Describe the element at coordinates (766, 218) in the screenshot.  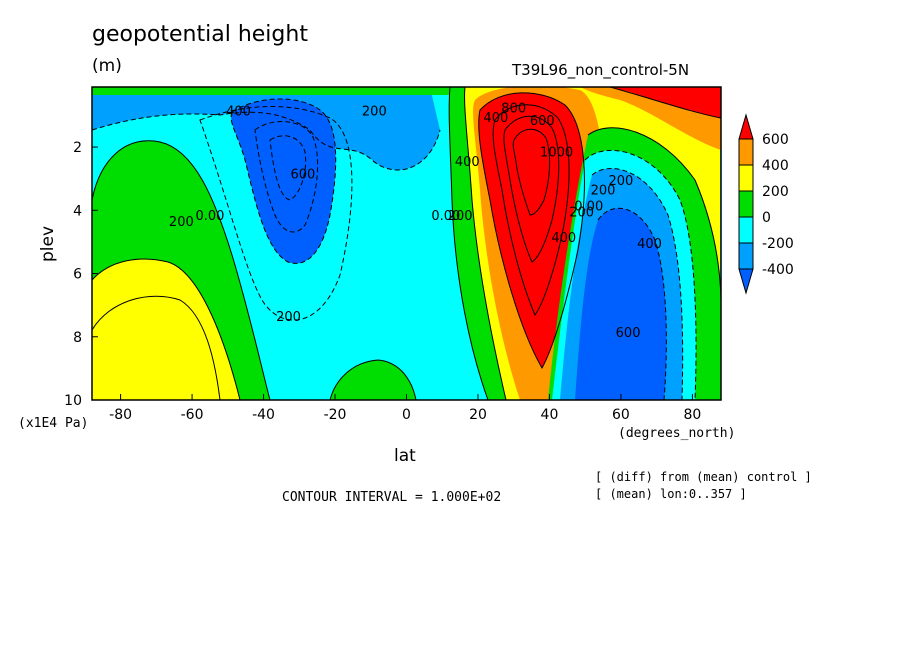
I see `colorbar-label: 0` at that location.